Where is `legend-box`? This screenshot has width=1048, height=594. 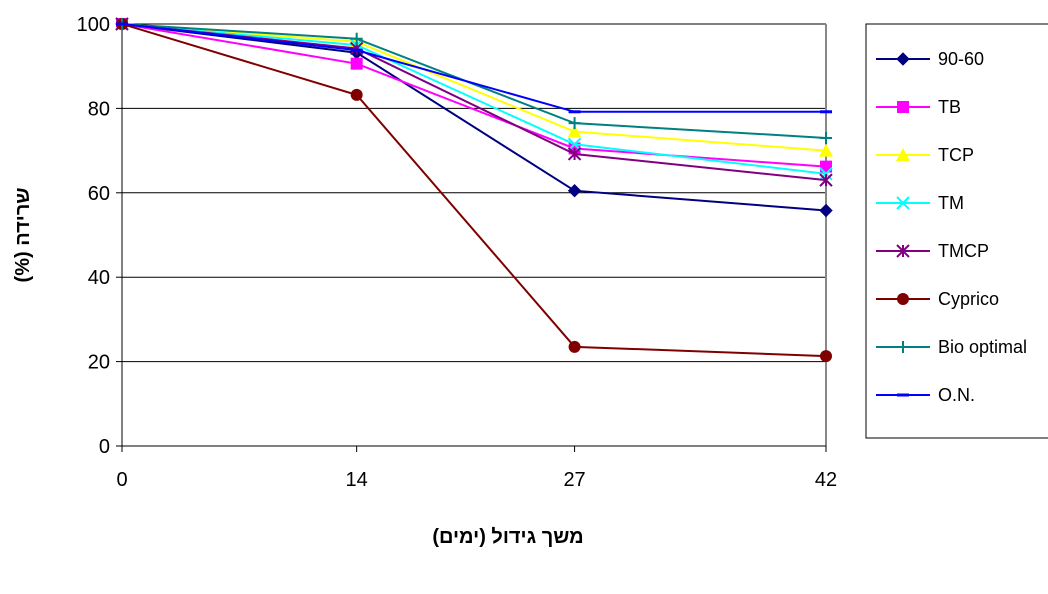 legend-box is located at coordinates (956, 231).